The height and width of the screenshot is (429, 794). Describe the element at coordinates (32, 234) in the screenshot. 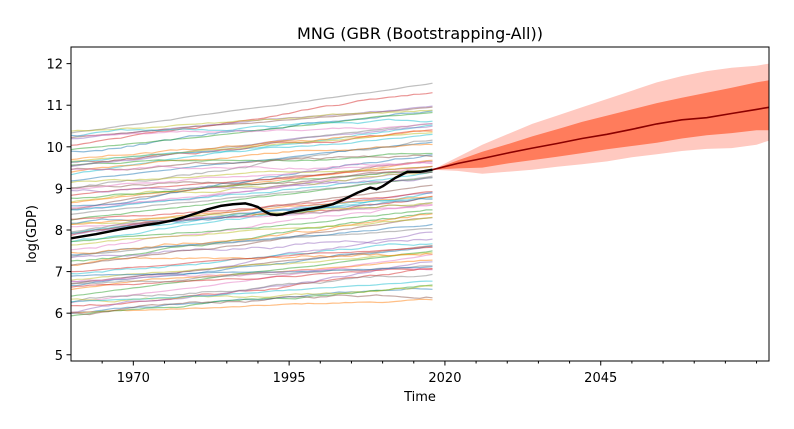

I see `y-axis-title: log(GDP)` at that location.